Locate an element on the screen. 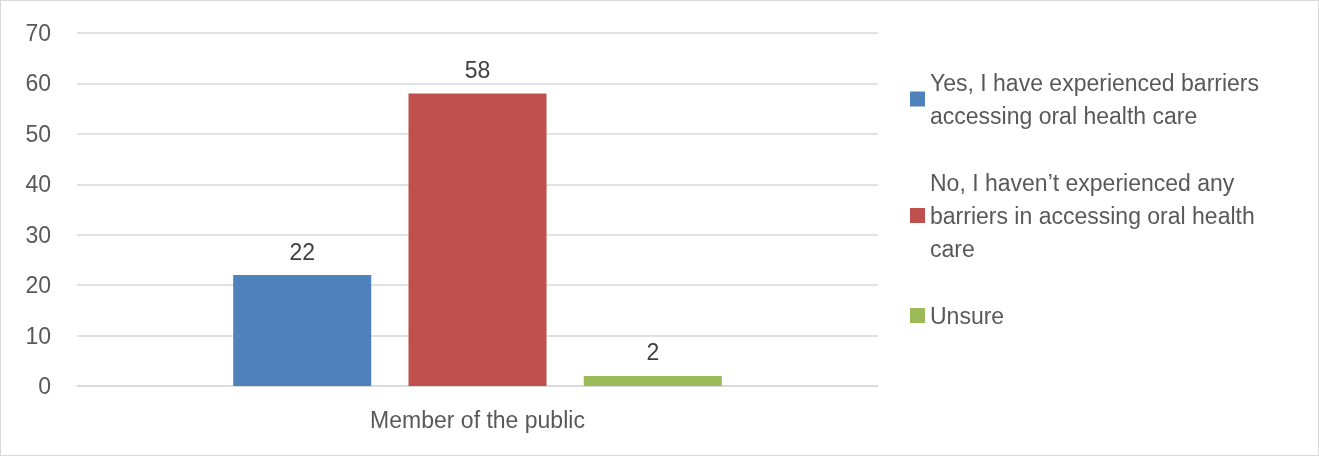  y-tick-label: 10 is located at coordinates (38, 335).